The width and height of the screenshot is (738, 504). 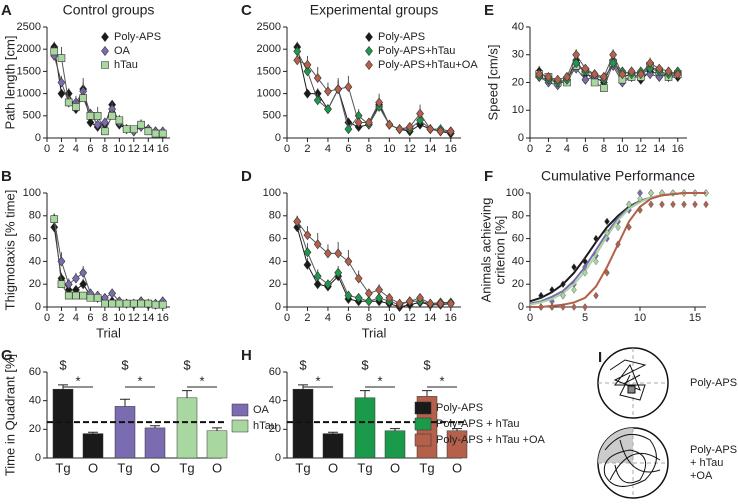 I want to click on legend-label: Poly-APS, so click(x=401, y=37).